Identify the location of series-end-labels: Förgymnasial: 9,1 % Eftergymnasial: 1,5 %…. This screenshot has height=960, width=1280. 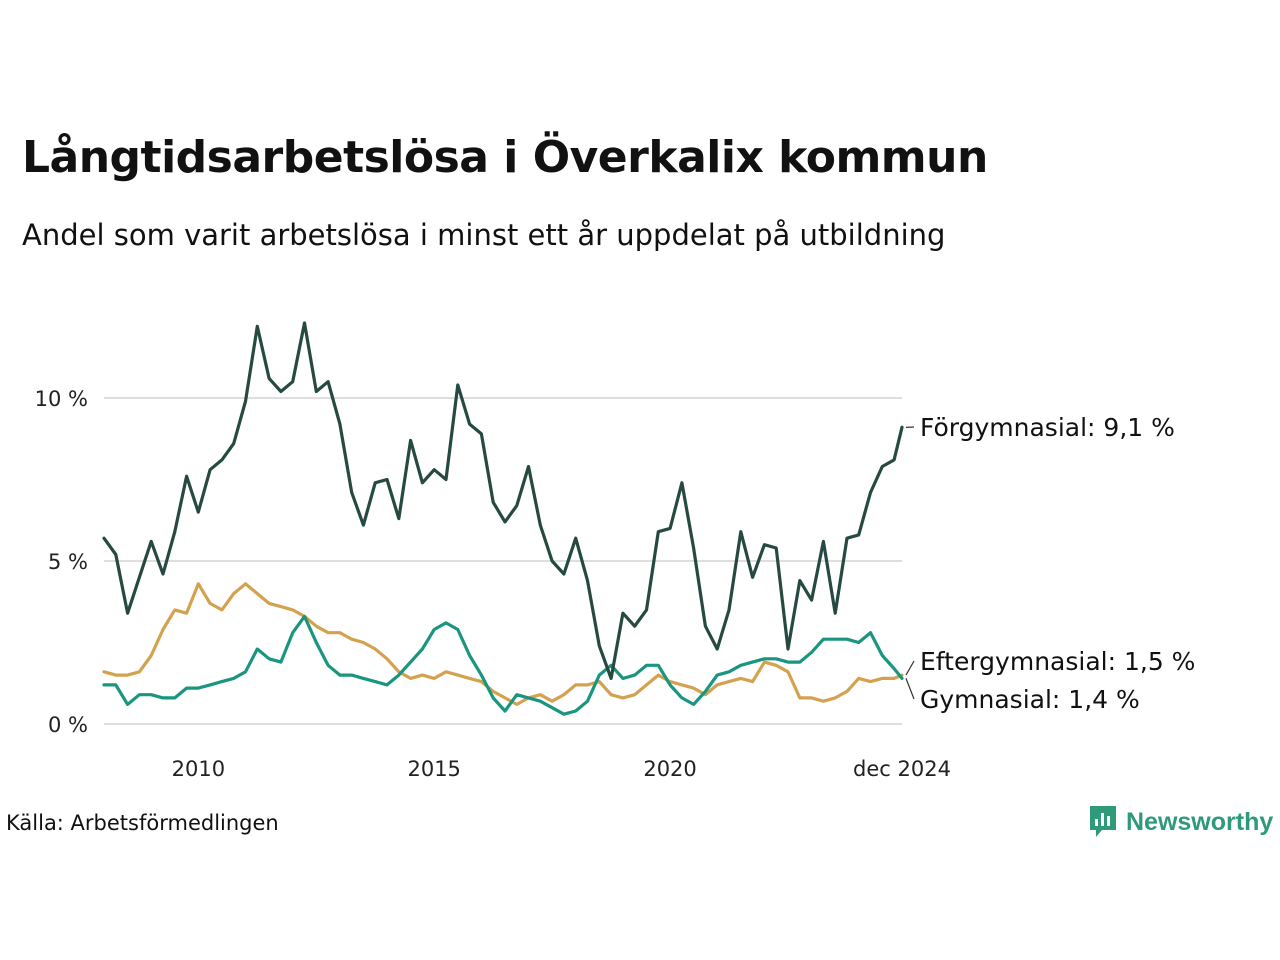
(1050, 563).